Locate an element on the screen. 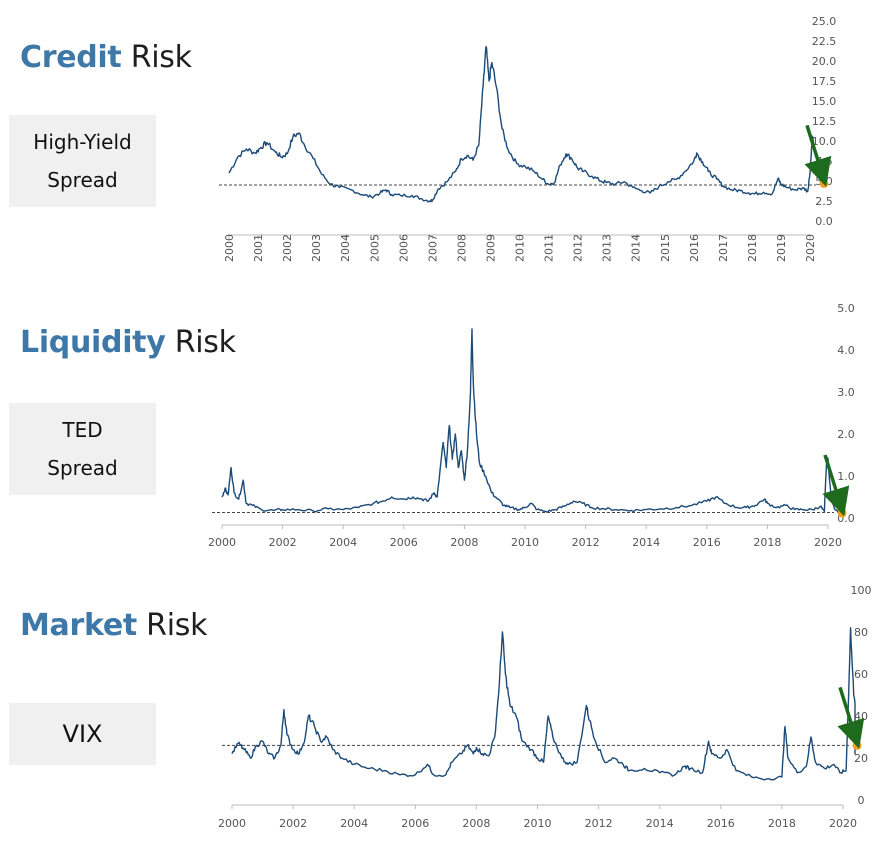  x-tick-label: 2011 is located at coordinates (549, 248).